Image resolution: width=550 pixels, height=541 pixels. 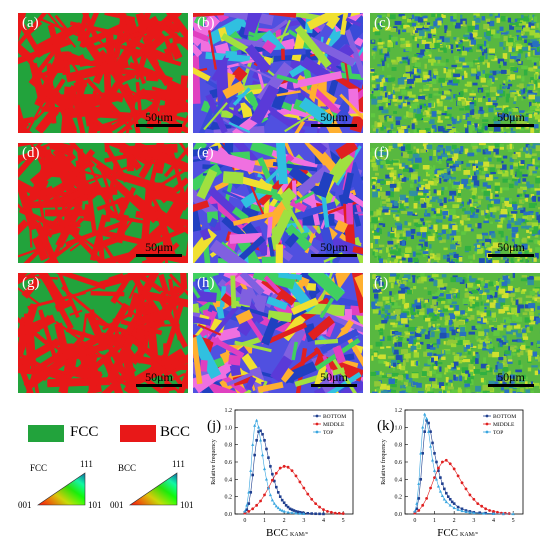 What do you see at coordinates (103, 333) in the screenshot?
I see `micrograph-panel-g: (g) 50μm` at bounding box center [103, 333].